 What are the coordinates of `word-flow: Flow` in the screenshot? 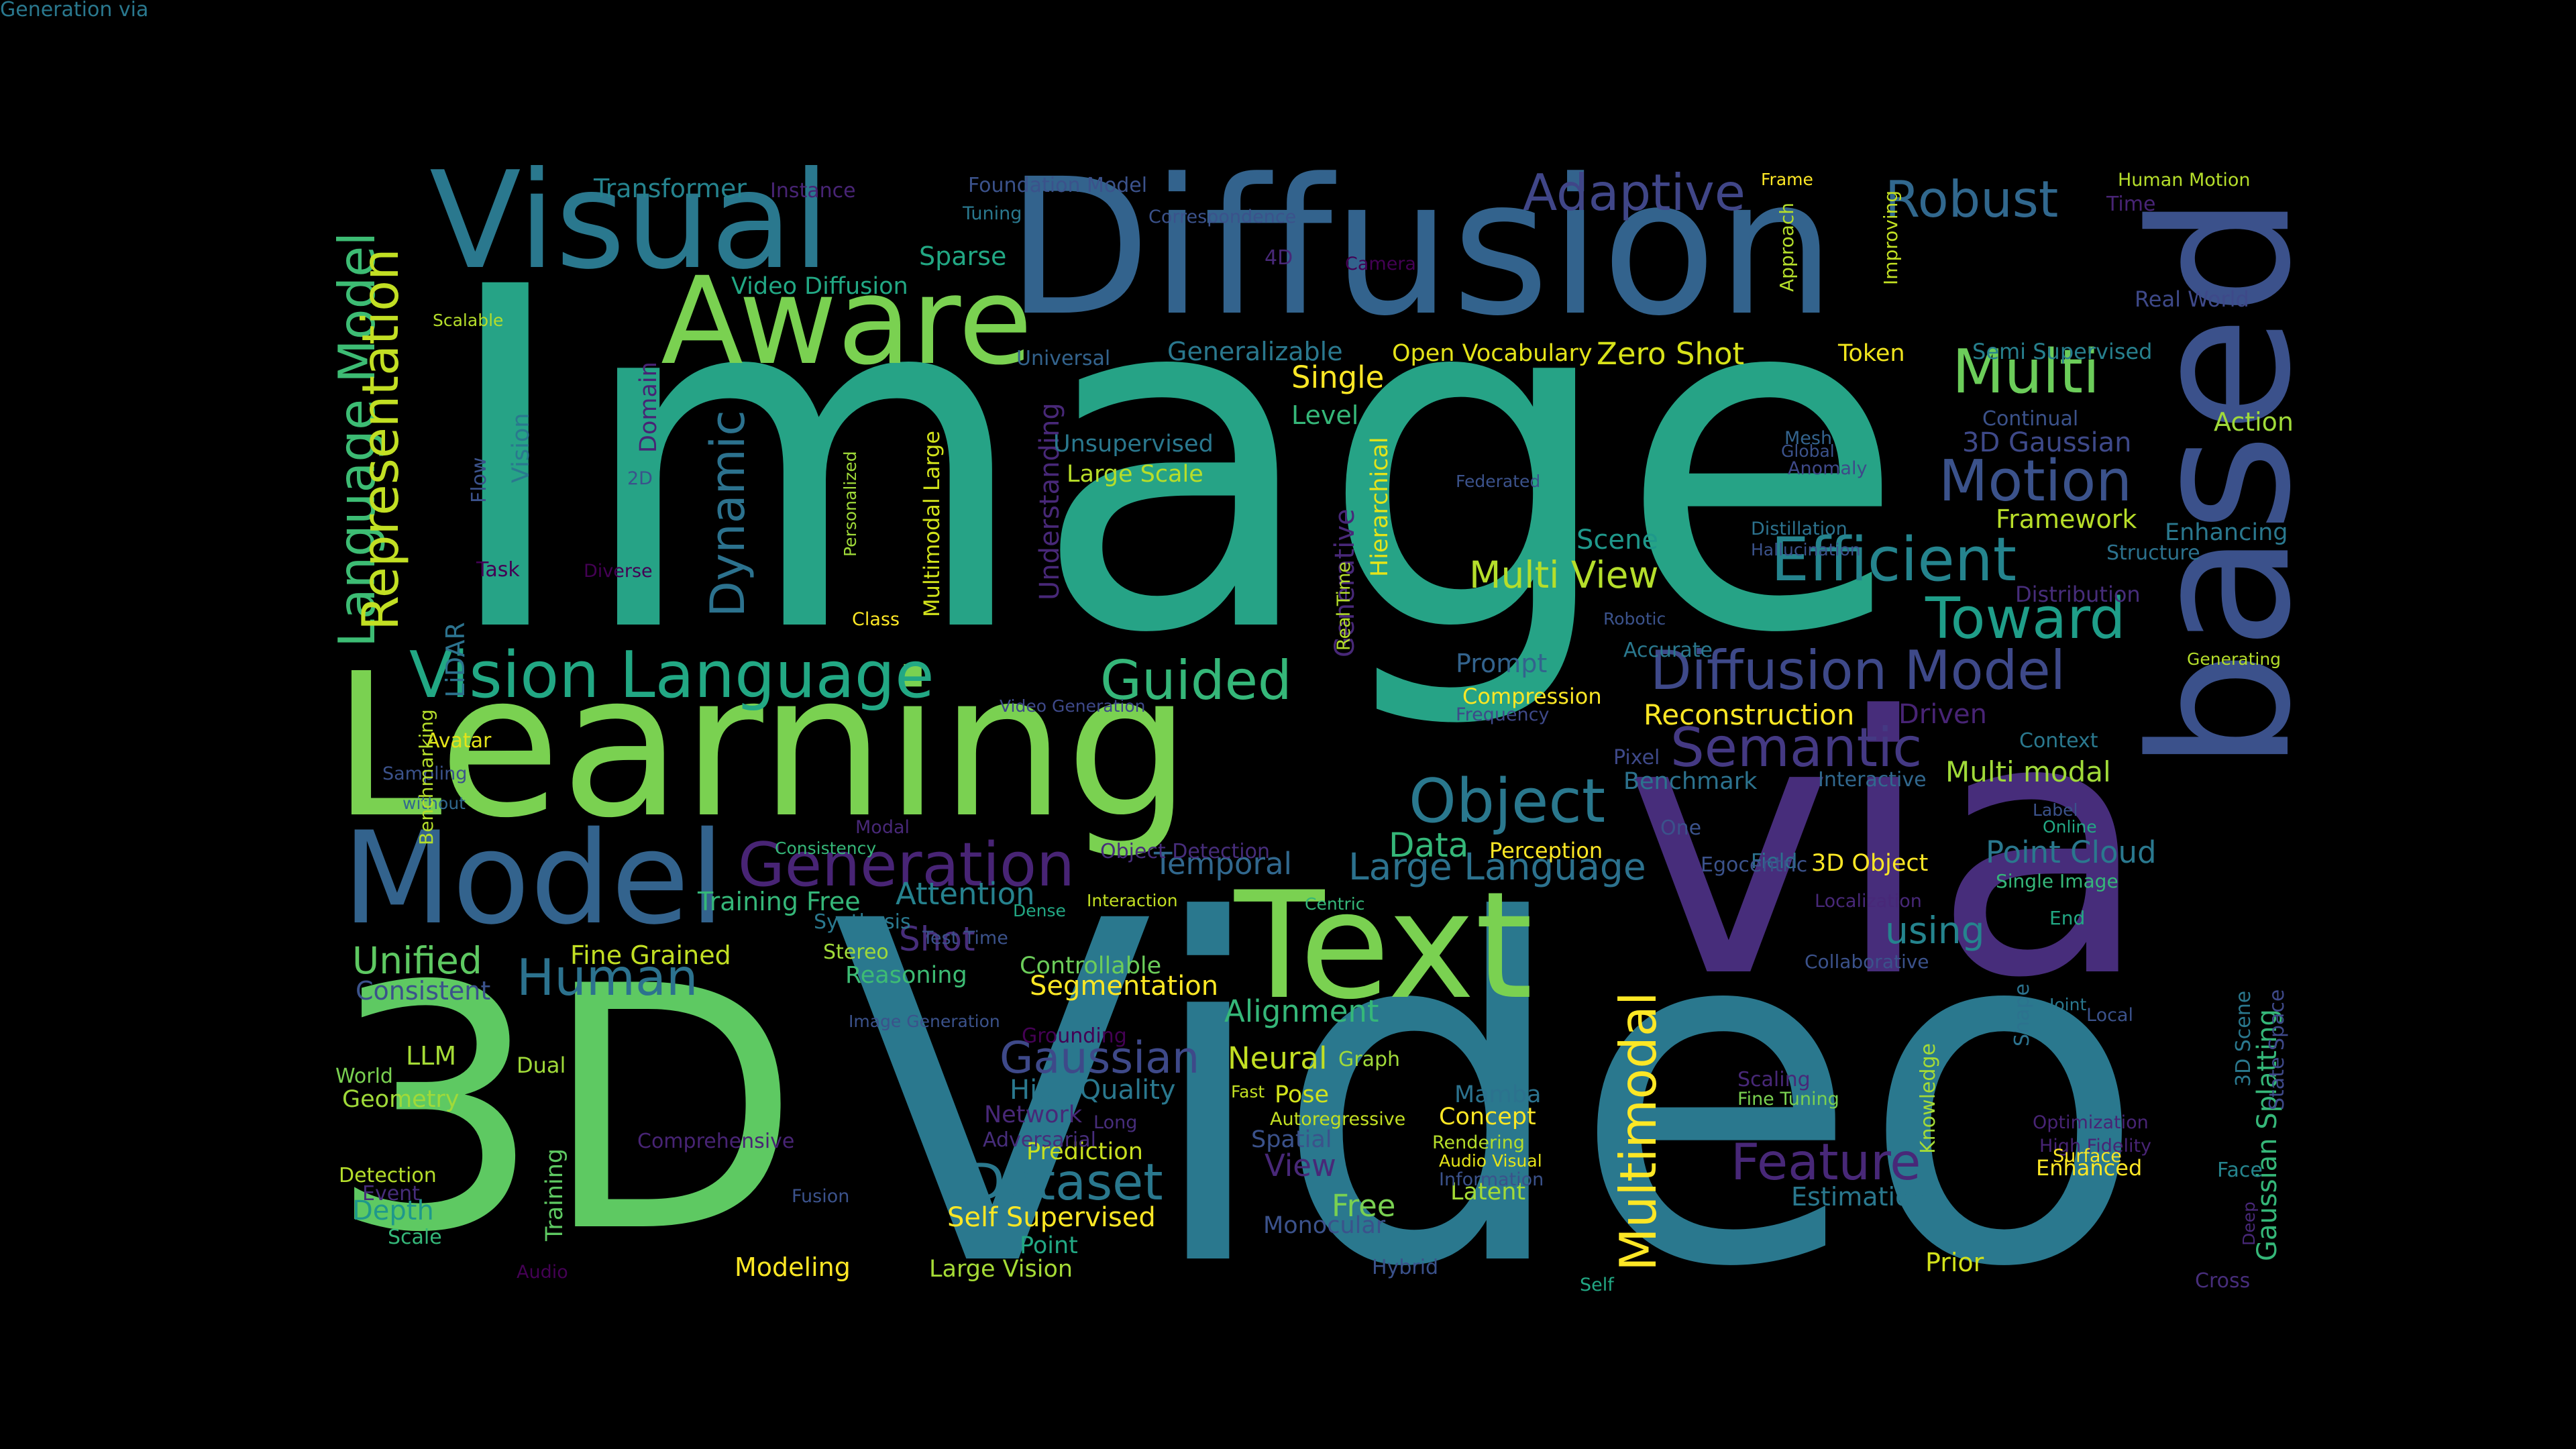 It's located at (479, 480).